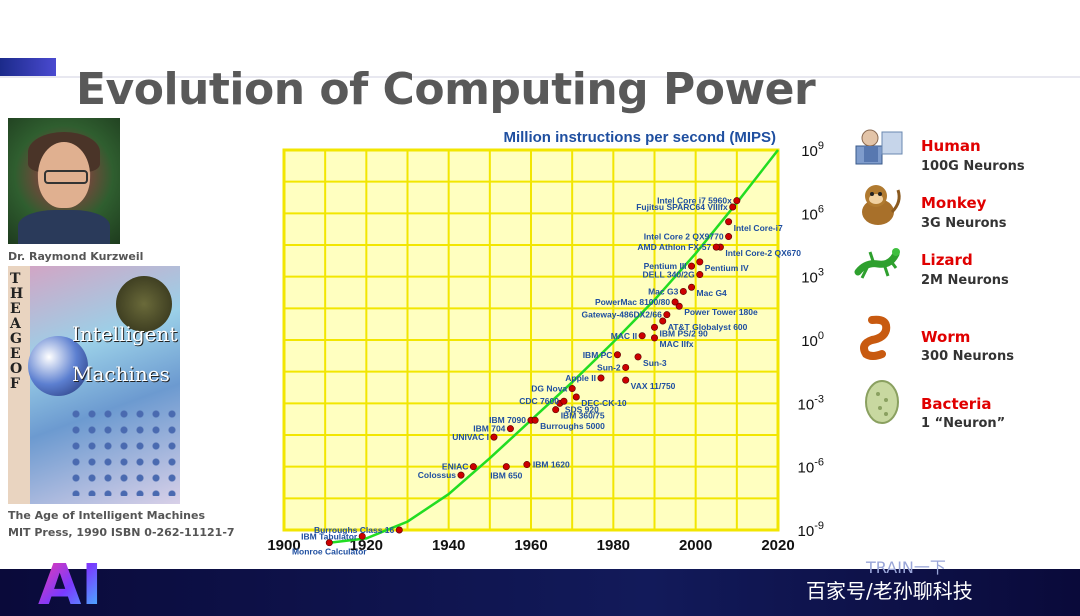 This screenshot has width=1080, height=616. I want to click on data-label: Burroughs Class 16, so click(354, 530).